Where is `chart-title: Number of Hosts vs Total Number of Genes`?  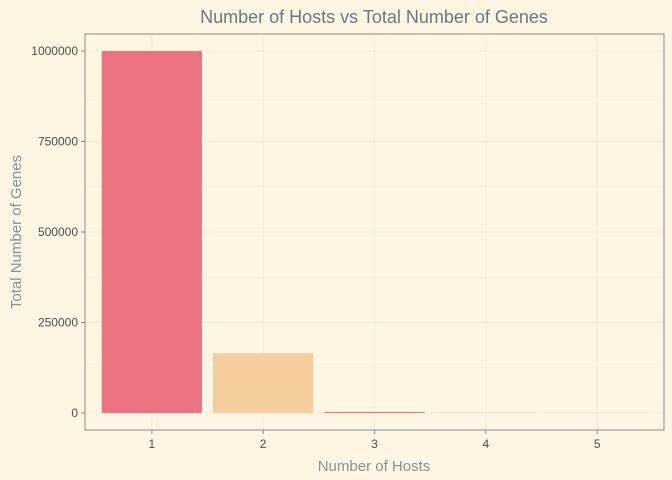 chart-title: Number of Hosts vs Total Number of Genes is located at coordinates (374, 17).